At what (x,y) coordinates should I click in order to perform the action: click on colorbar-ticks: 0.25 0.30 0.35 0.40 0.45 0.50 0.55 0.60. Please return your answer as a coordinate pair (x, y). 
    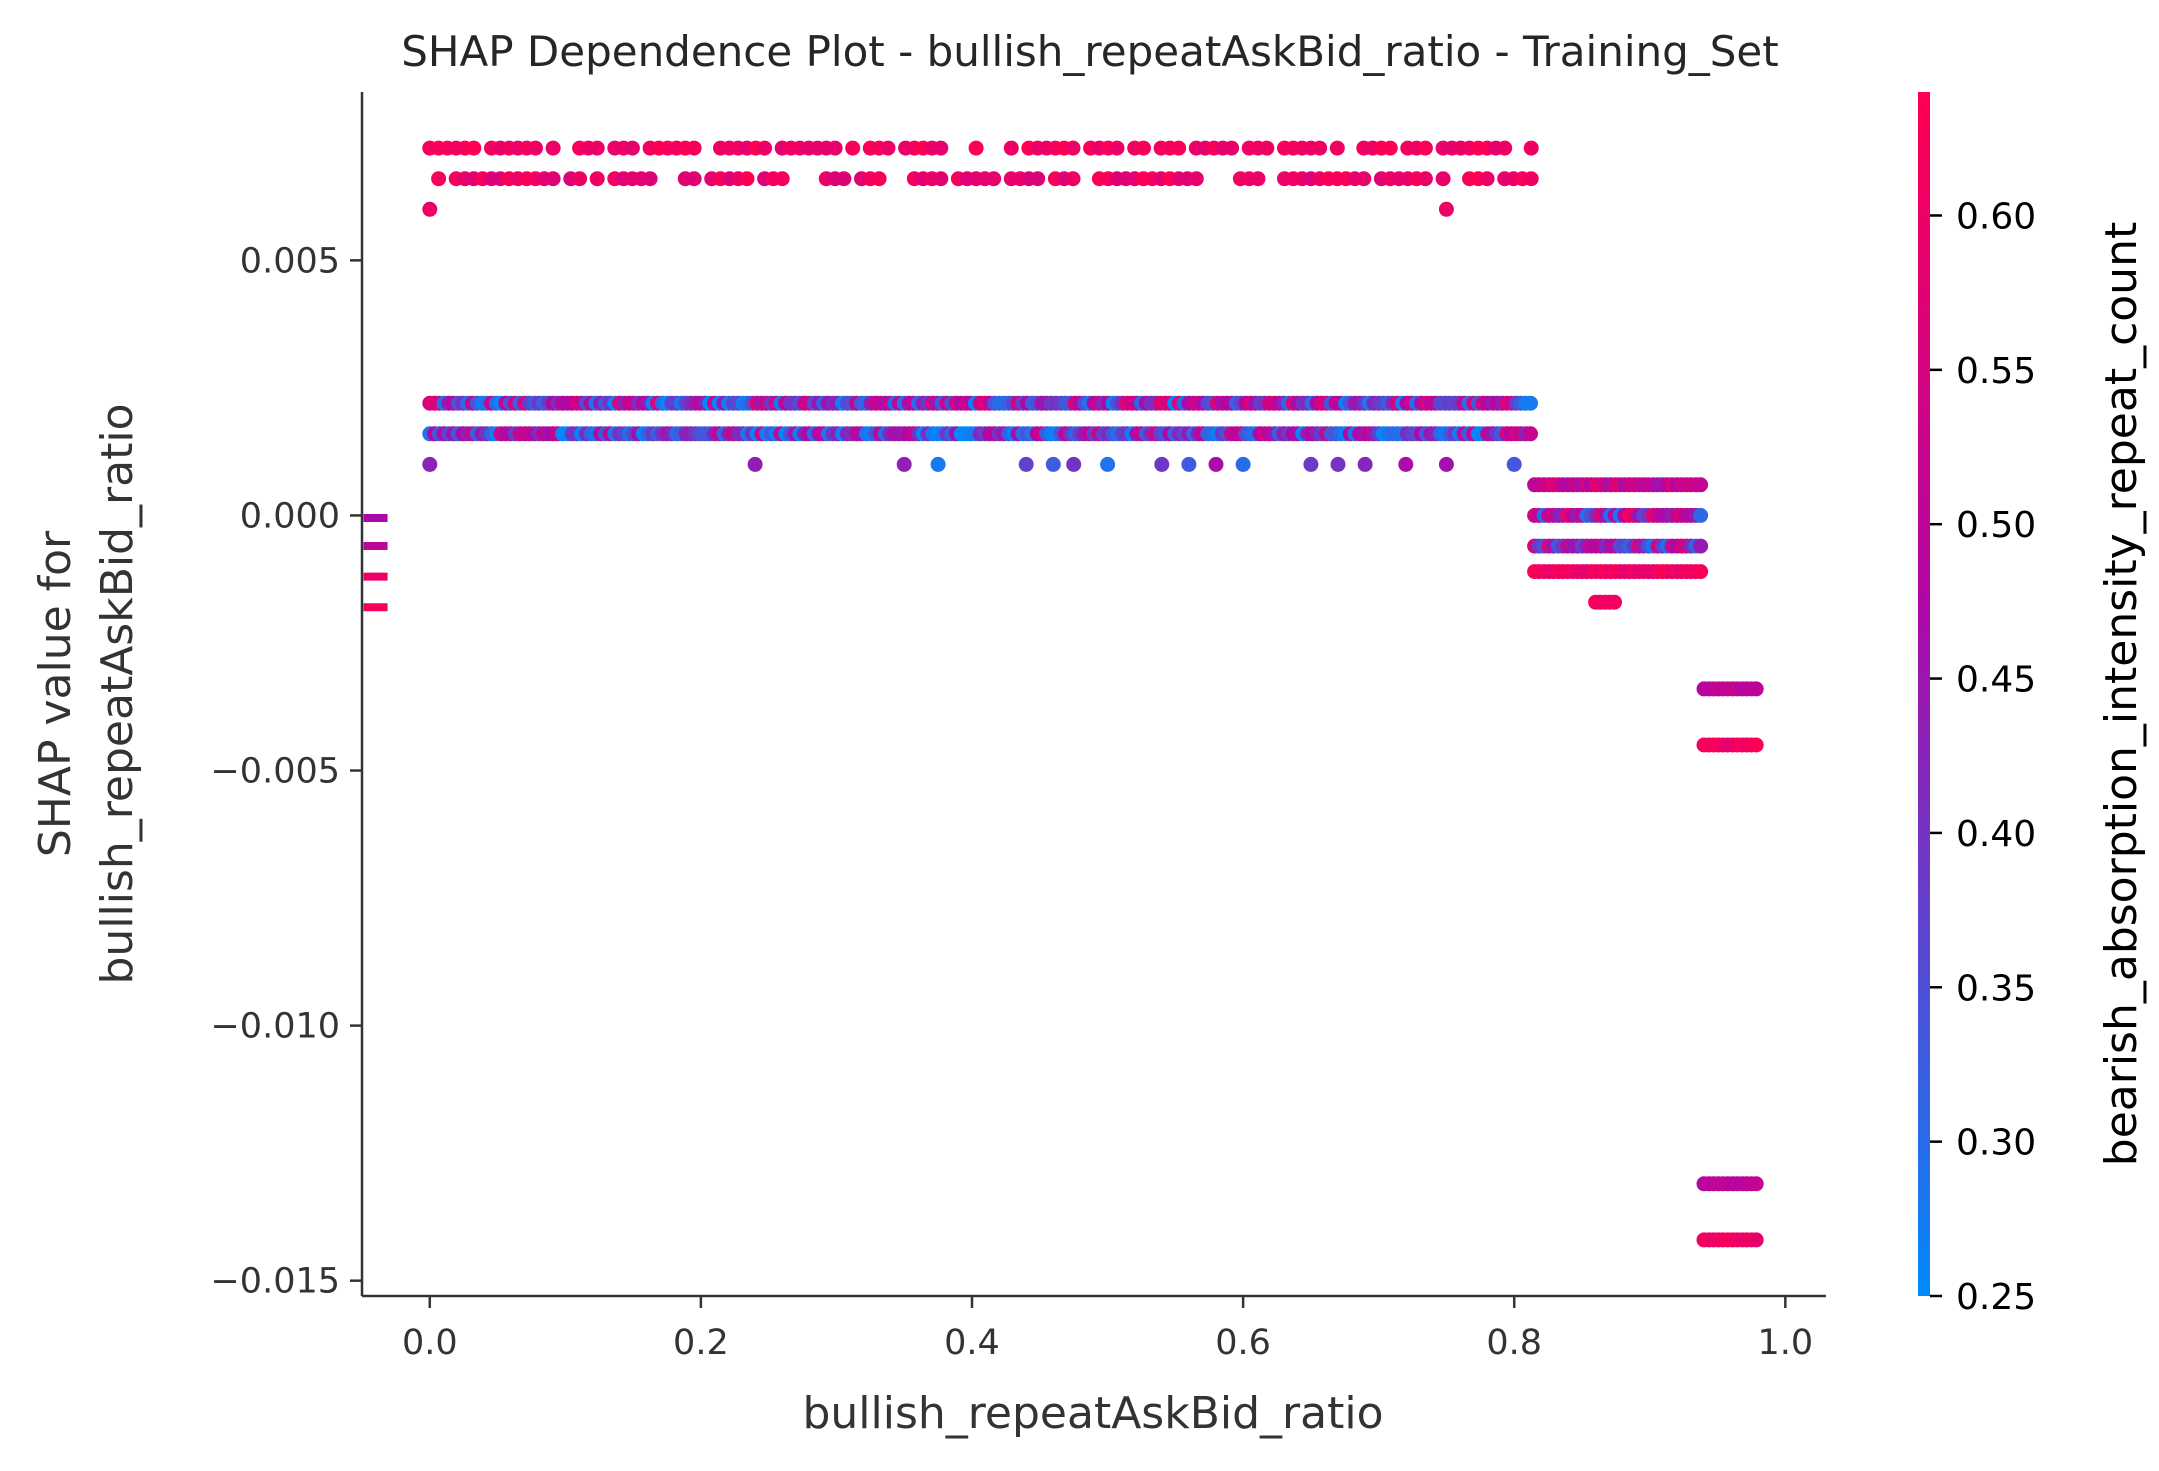
    Looking at the image, I should click on (1983, 757).